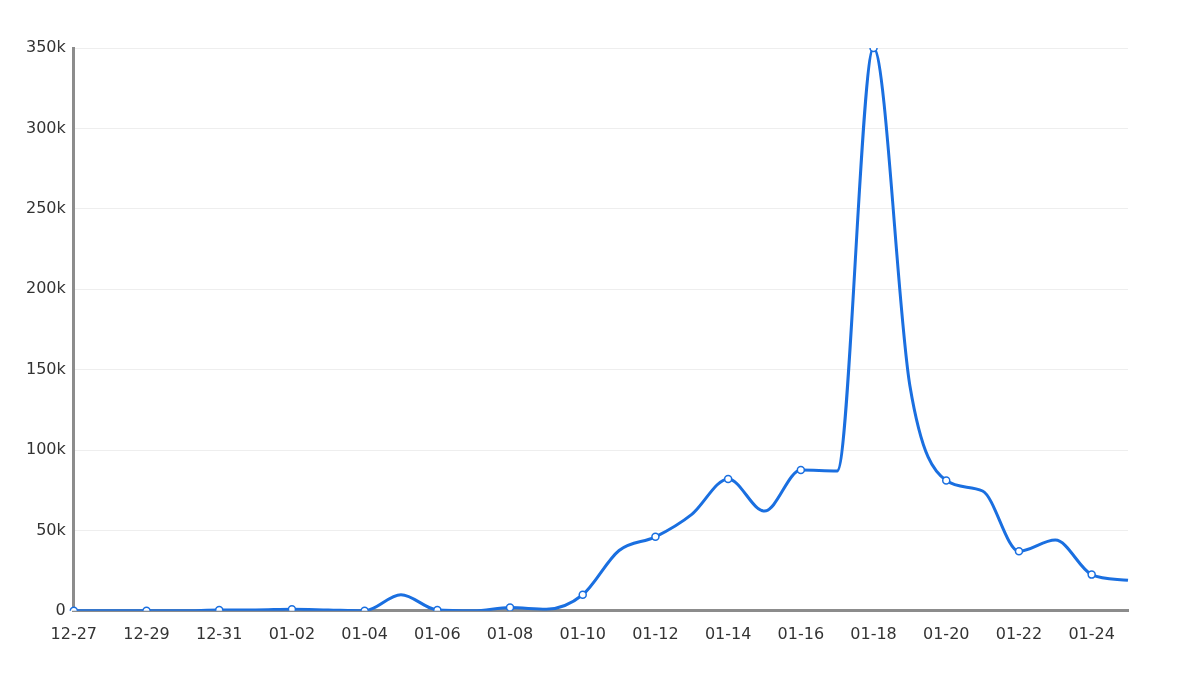 The image size is (1177, 680). What do you see at coordinates (437, 633) in the screenshot?
I see `x-tick-label: 01-06` at bounding box center [437, 633].